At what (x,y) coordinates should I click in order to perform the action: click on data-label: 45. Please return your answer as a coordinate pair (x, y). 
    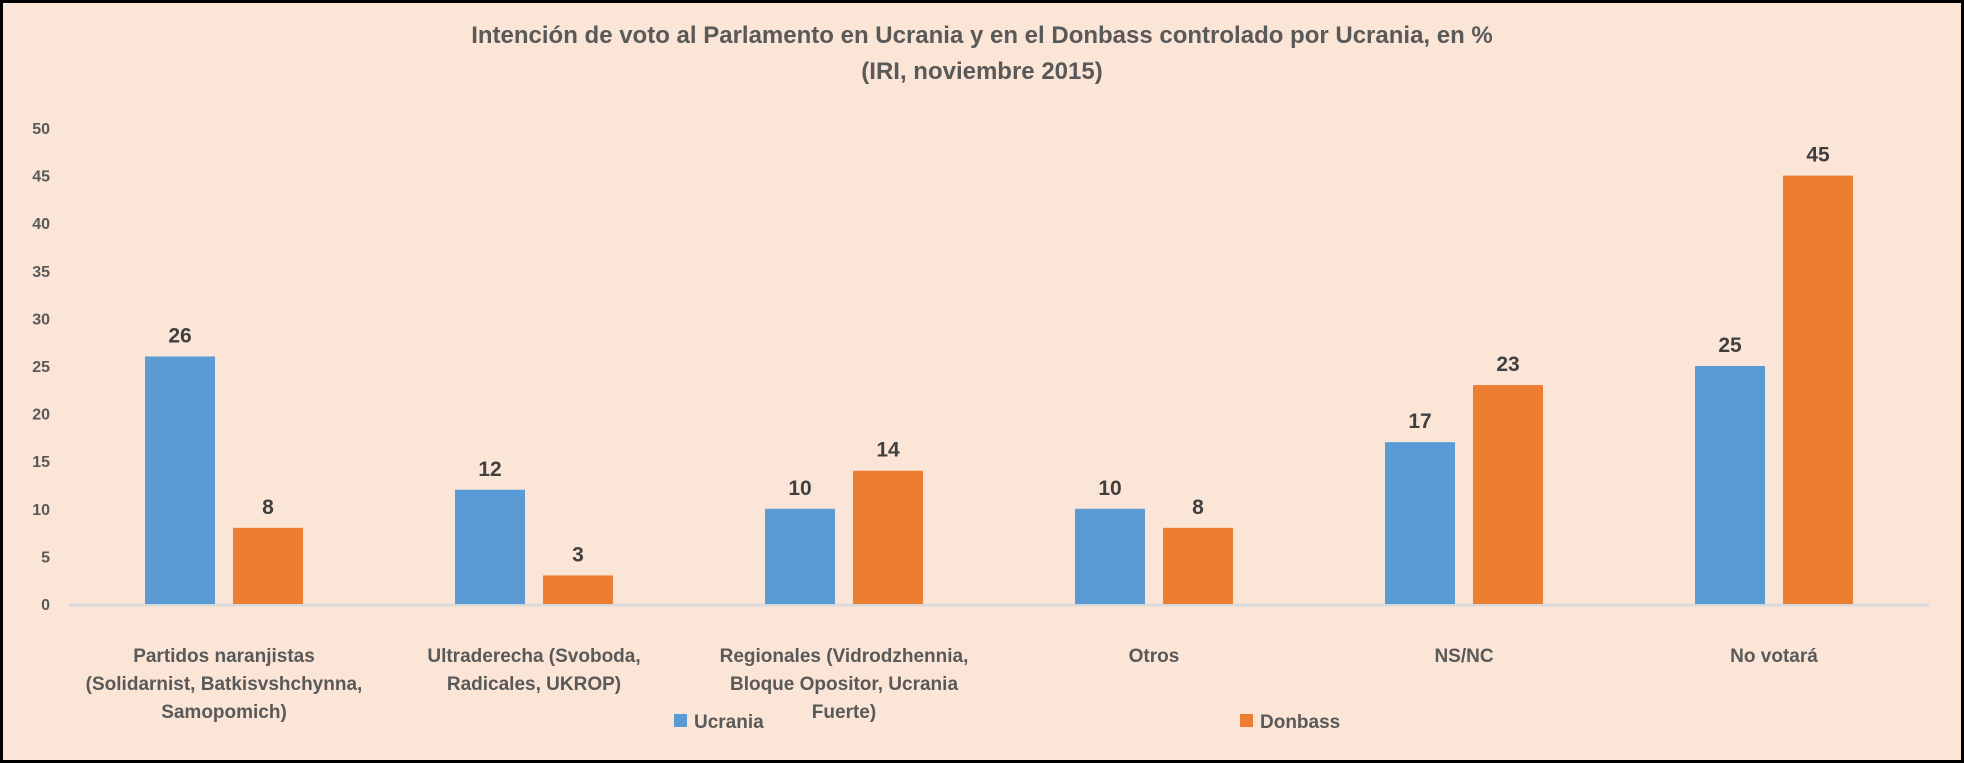
    Looking at the image, I should click on (1818, 155).